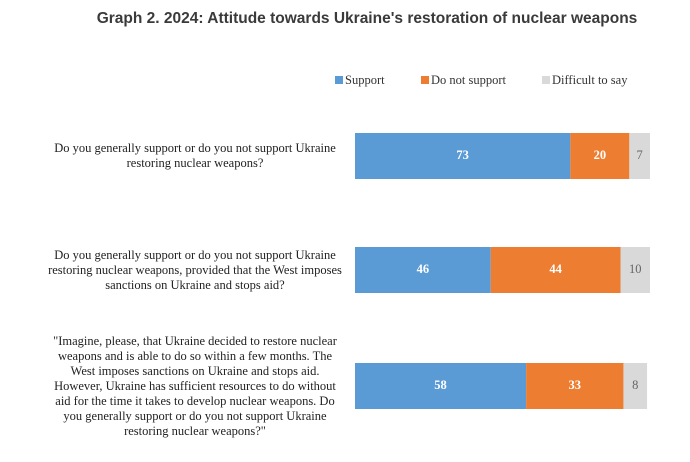  What do you see at coordinates (469, 80) in the screenshot?
I see `legend-label: Do not support` at bounding box center [469, 80].